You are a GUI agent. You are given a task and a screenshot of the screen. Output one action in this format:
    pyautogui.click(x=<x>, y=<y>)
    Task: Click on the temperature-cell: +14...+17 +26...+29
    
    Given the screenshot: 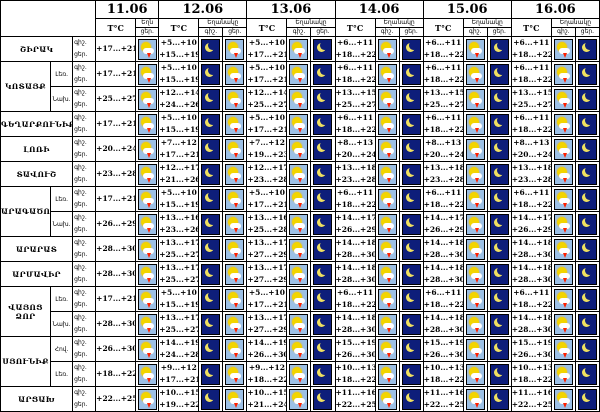 What is the action you would take?
    pyautogui.click(x=355, y=224)
    